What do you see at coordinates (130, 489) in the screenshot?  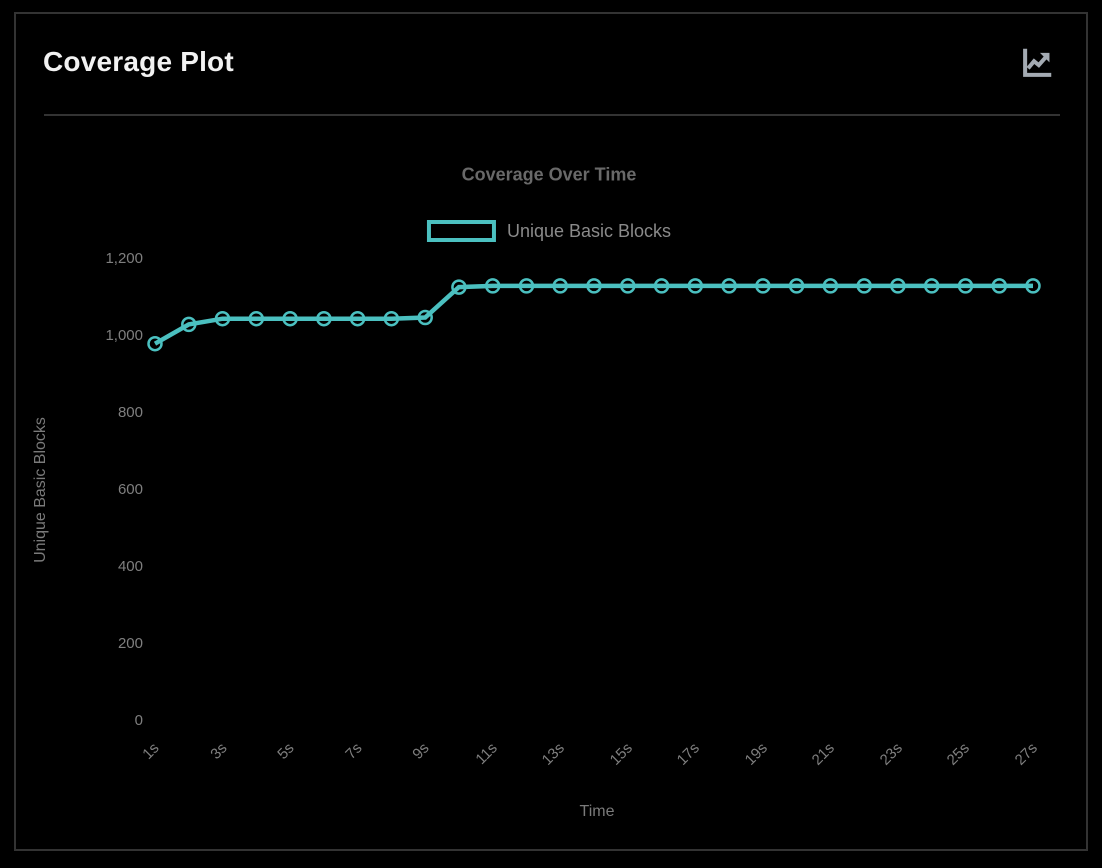 I see `y-tick-label: 600` at bounding box center [130, 489].